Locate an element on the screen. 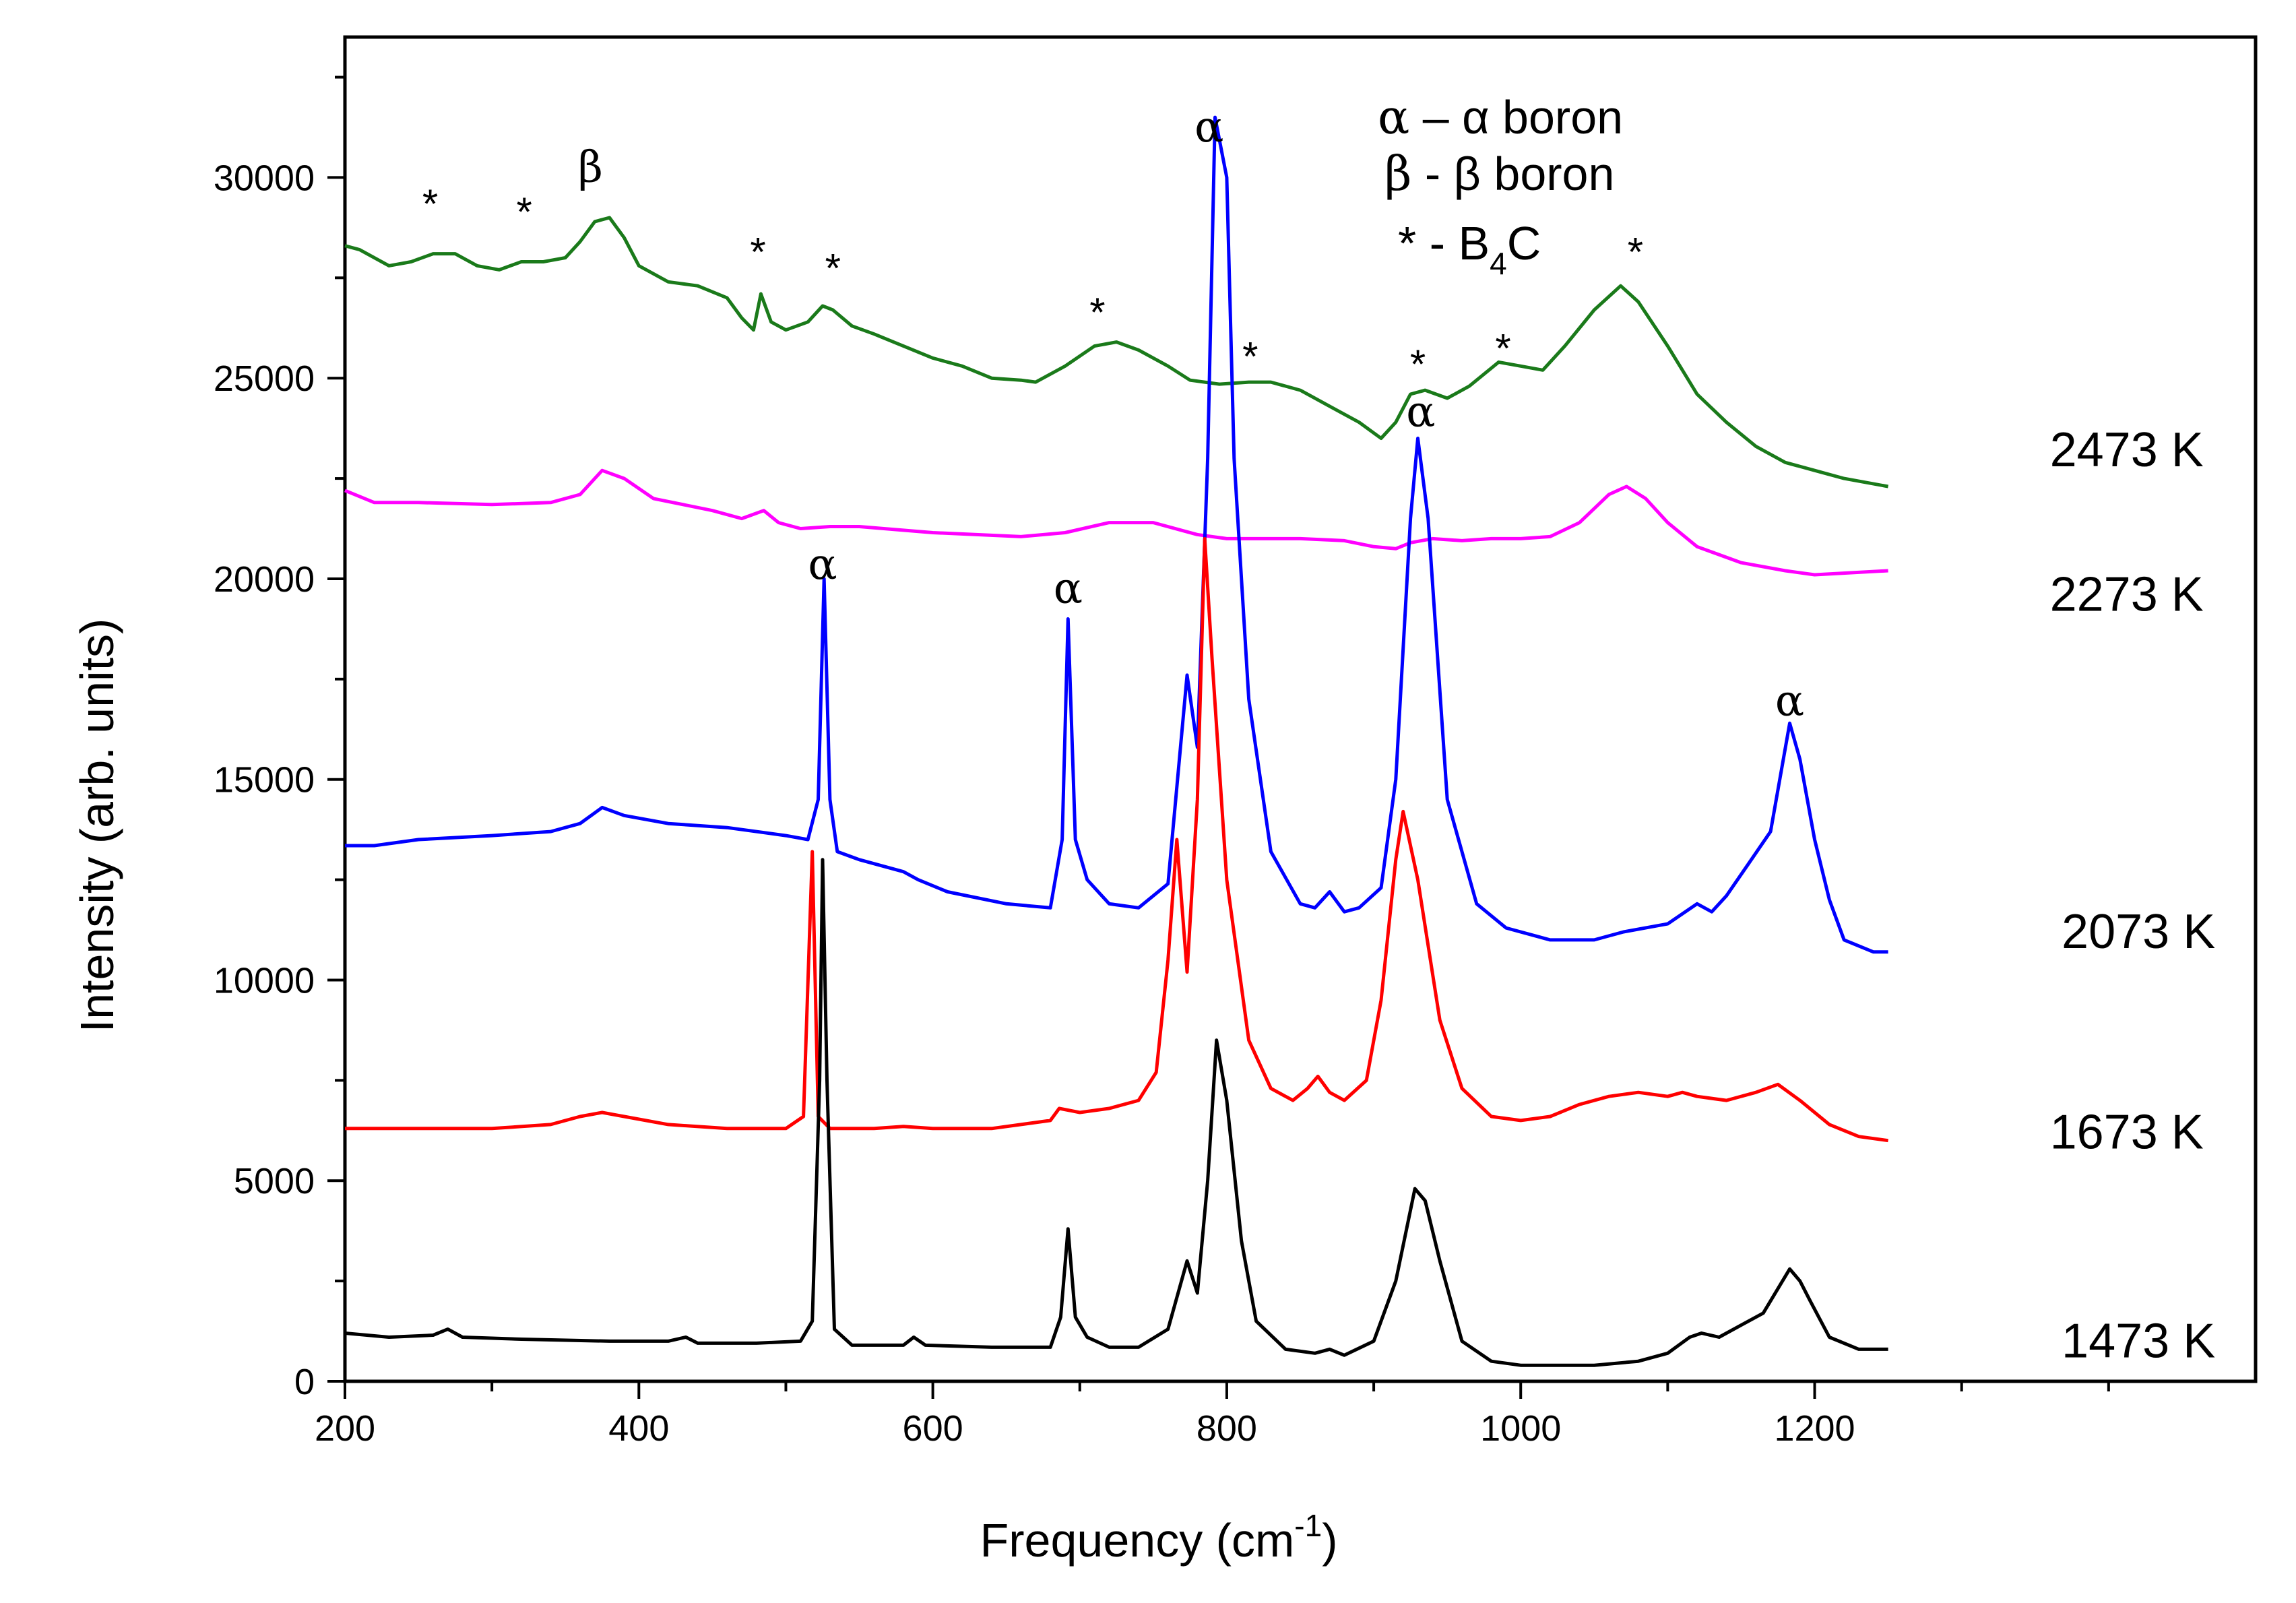  series-line-2473-k is located at coordinates (1116, 352).